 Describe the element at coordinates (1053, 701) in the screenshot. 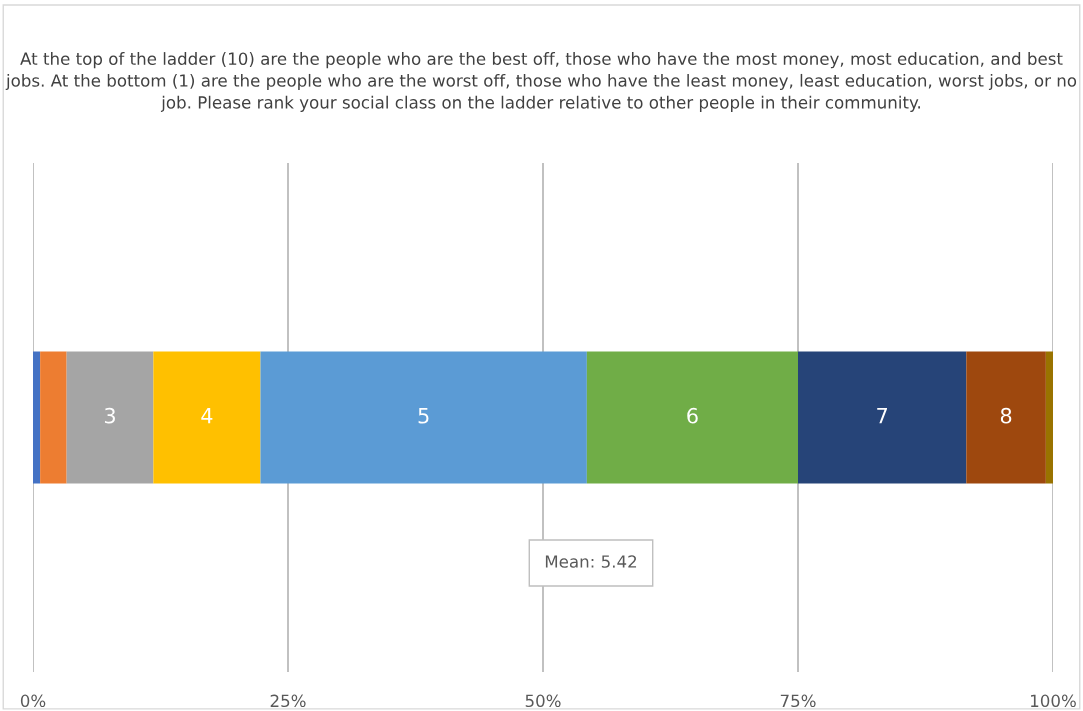

I see `x-tick-label: 100%` at that location.